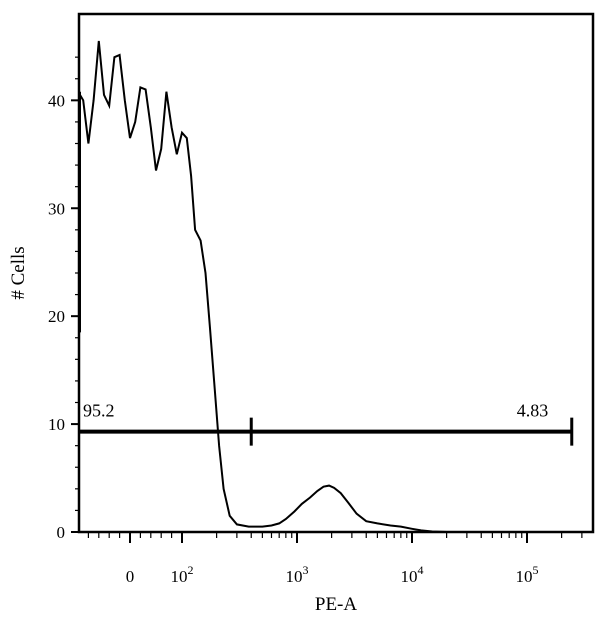  I want to click on x-tick-label: 10³, so click(297, 574).